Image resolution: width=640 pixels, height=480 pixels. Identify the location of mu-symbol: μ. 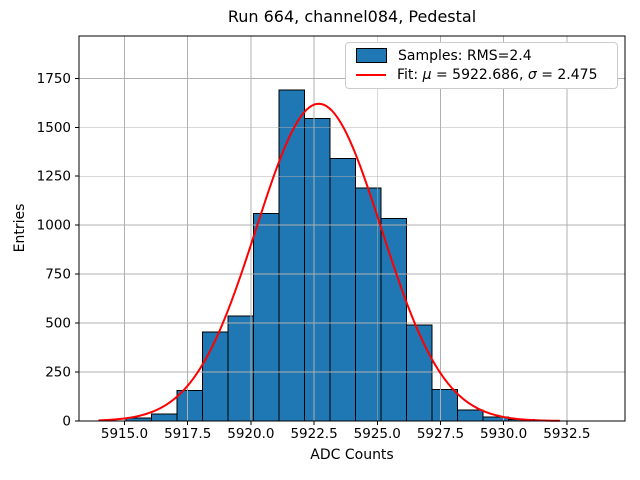
(427, 75).